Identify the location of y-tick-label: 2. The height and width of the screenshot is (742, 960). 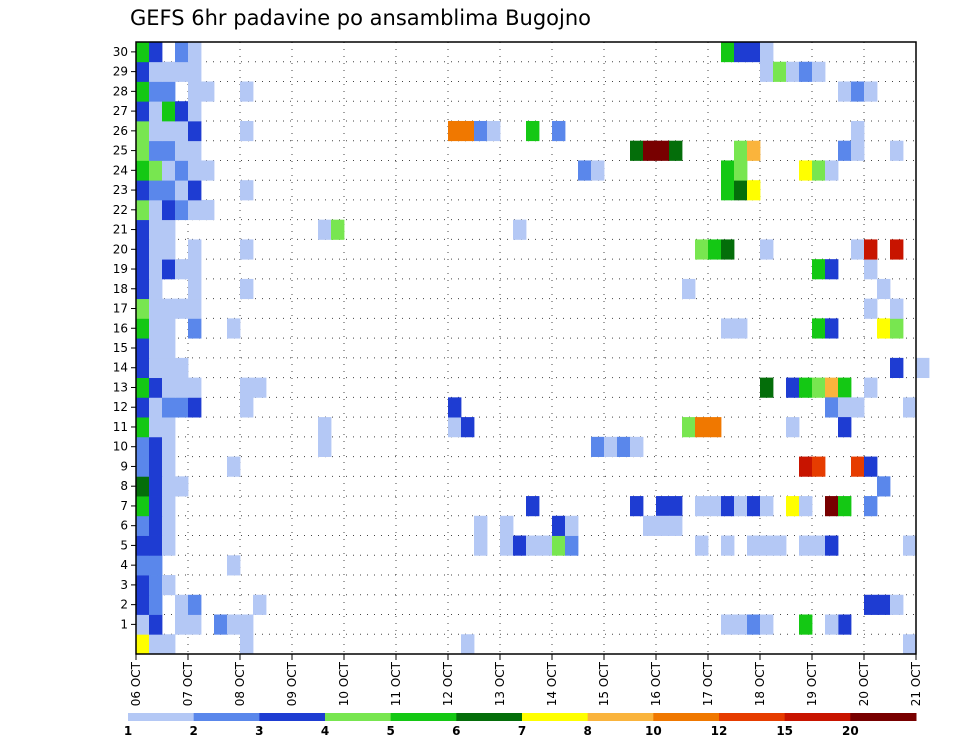
(124, 605).